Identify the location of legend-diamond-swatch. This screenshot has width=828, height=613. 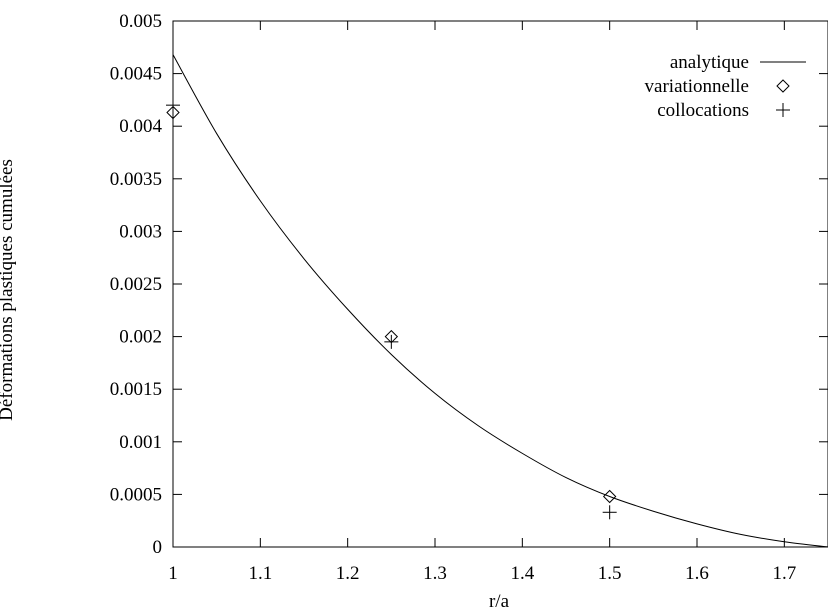
(783, 86).